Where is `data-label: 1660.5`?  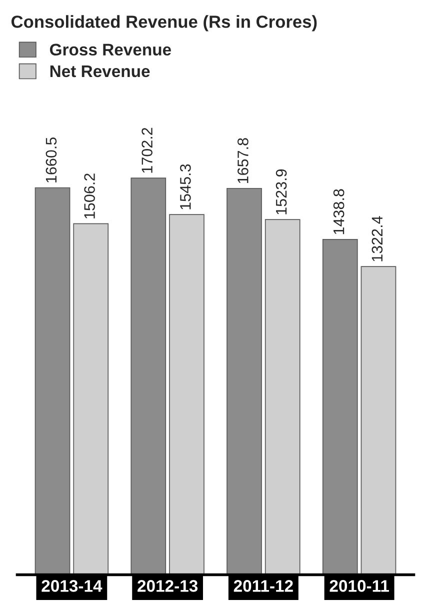 data-label: 1660.5 is located at coordinates (51, 159).